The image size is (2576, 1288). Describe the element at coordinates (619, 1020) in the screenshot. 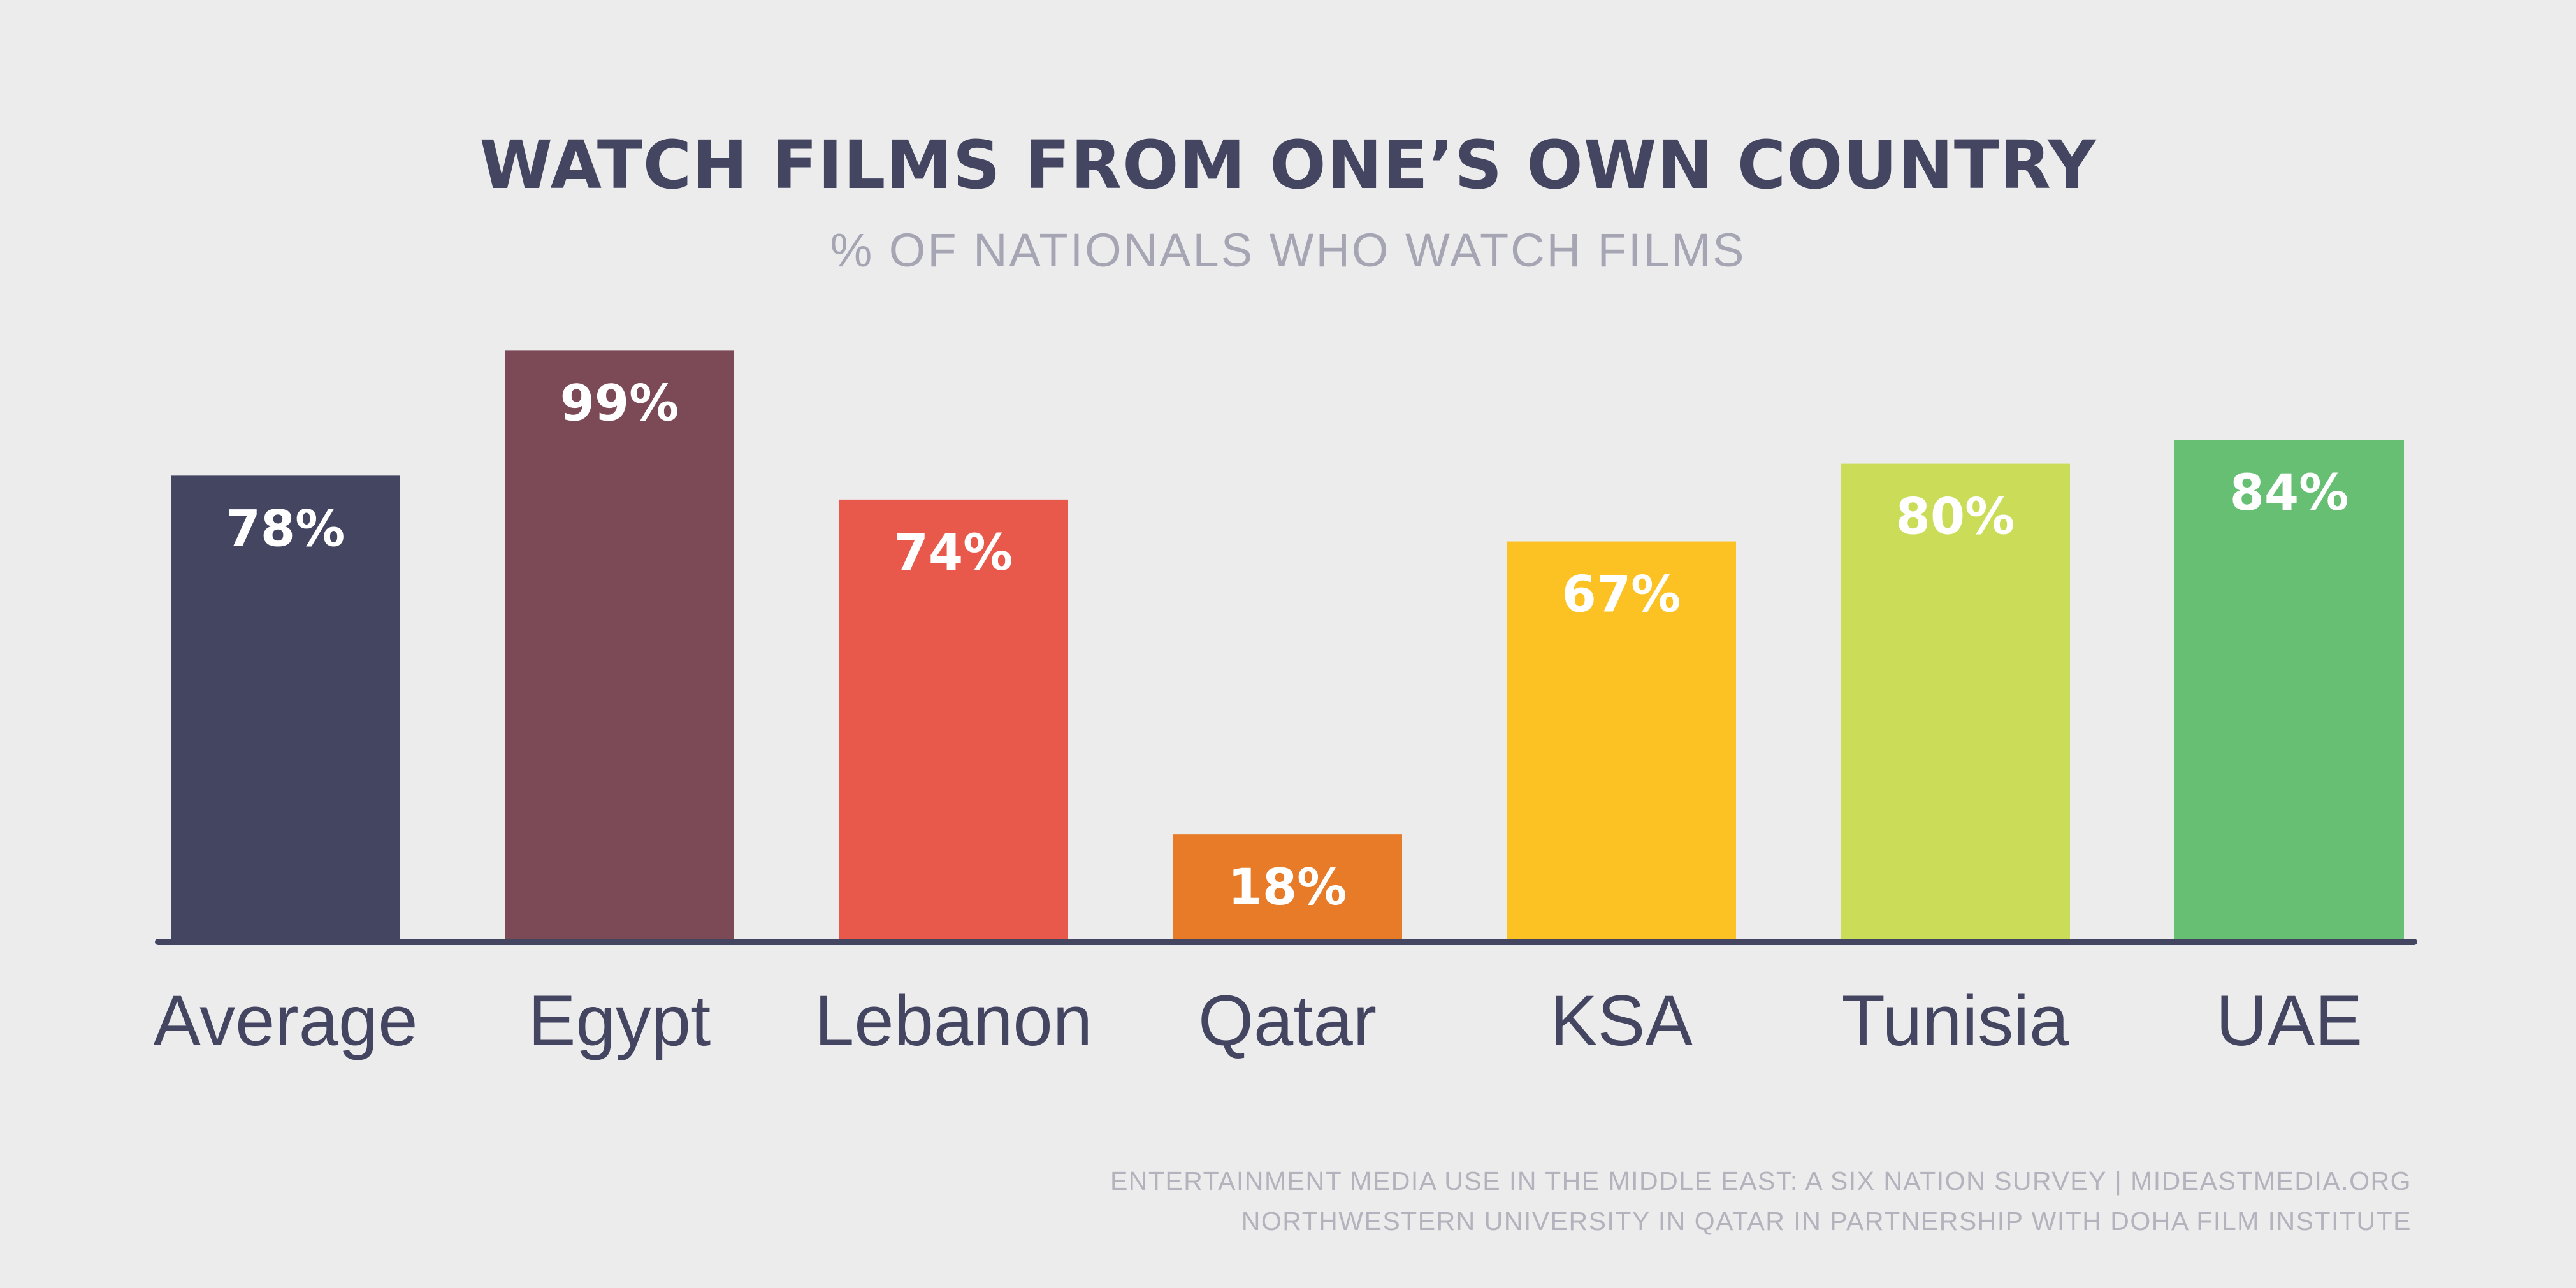

I see `category-label: Egypt` at that location.